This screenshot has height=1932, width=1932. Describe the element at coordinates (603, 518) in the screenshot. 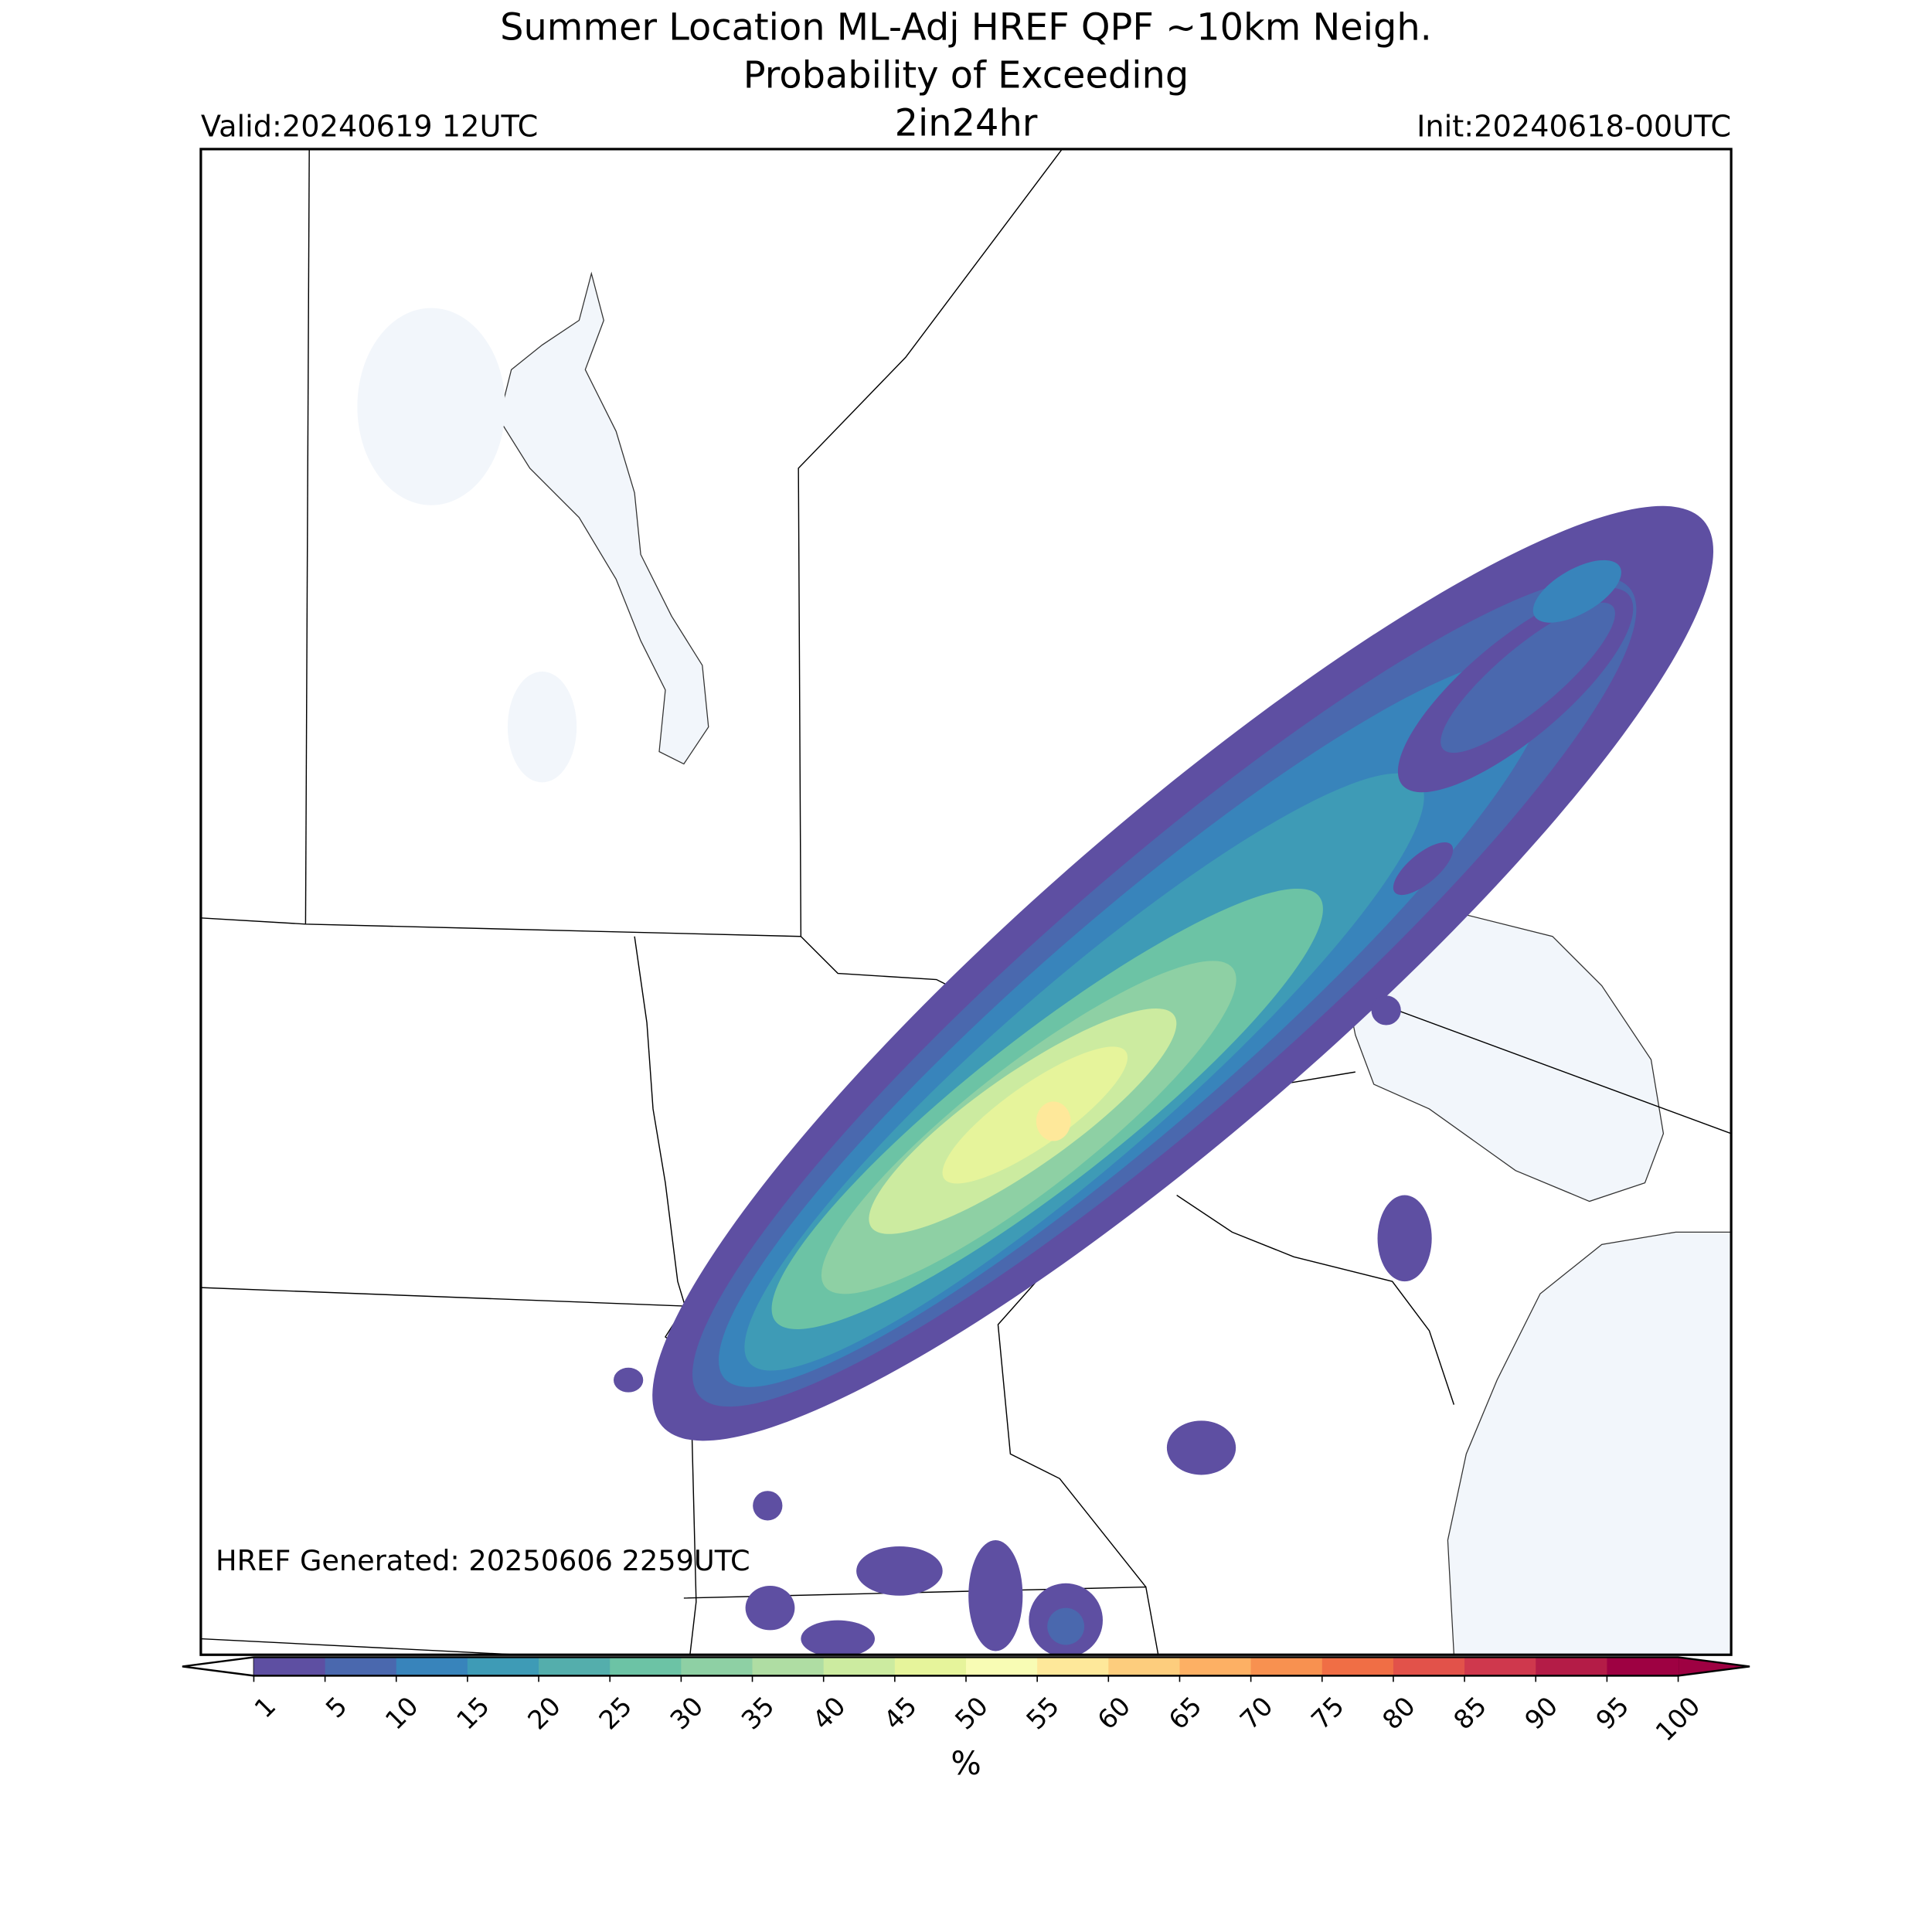

I see `lake-winnipeg` at that location.